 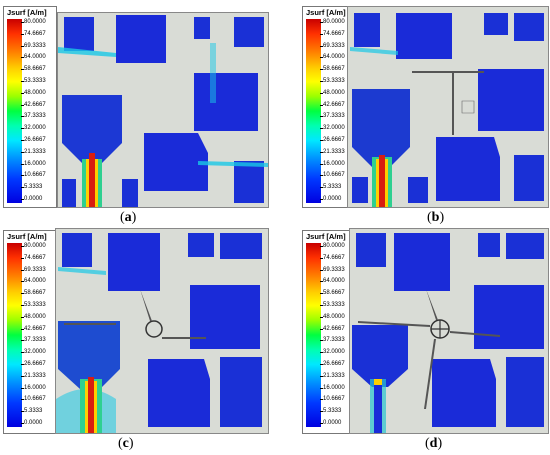 I want to click on caption-d: (d), so click(x=434, y=443).